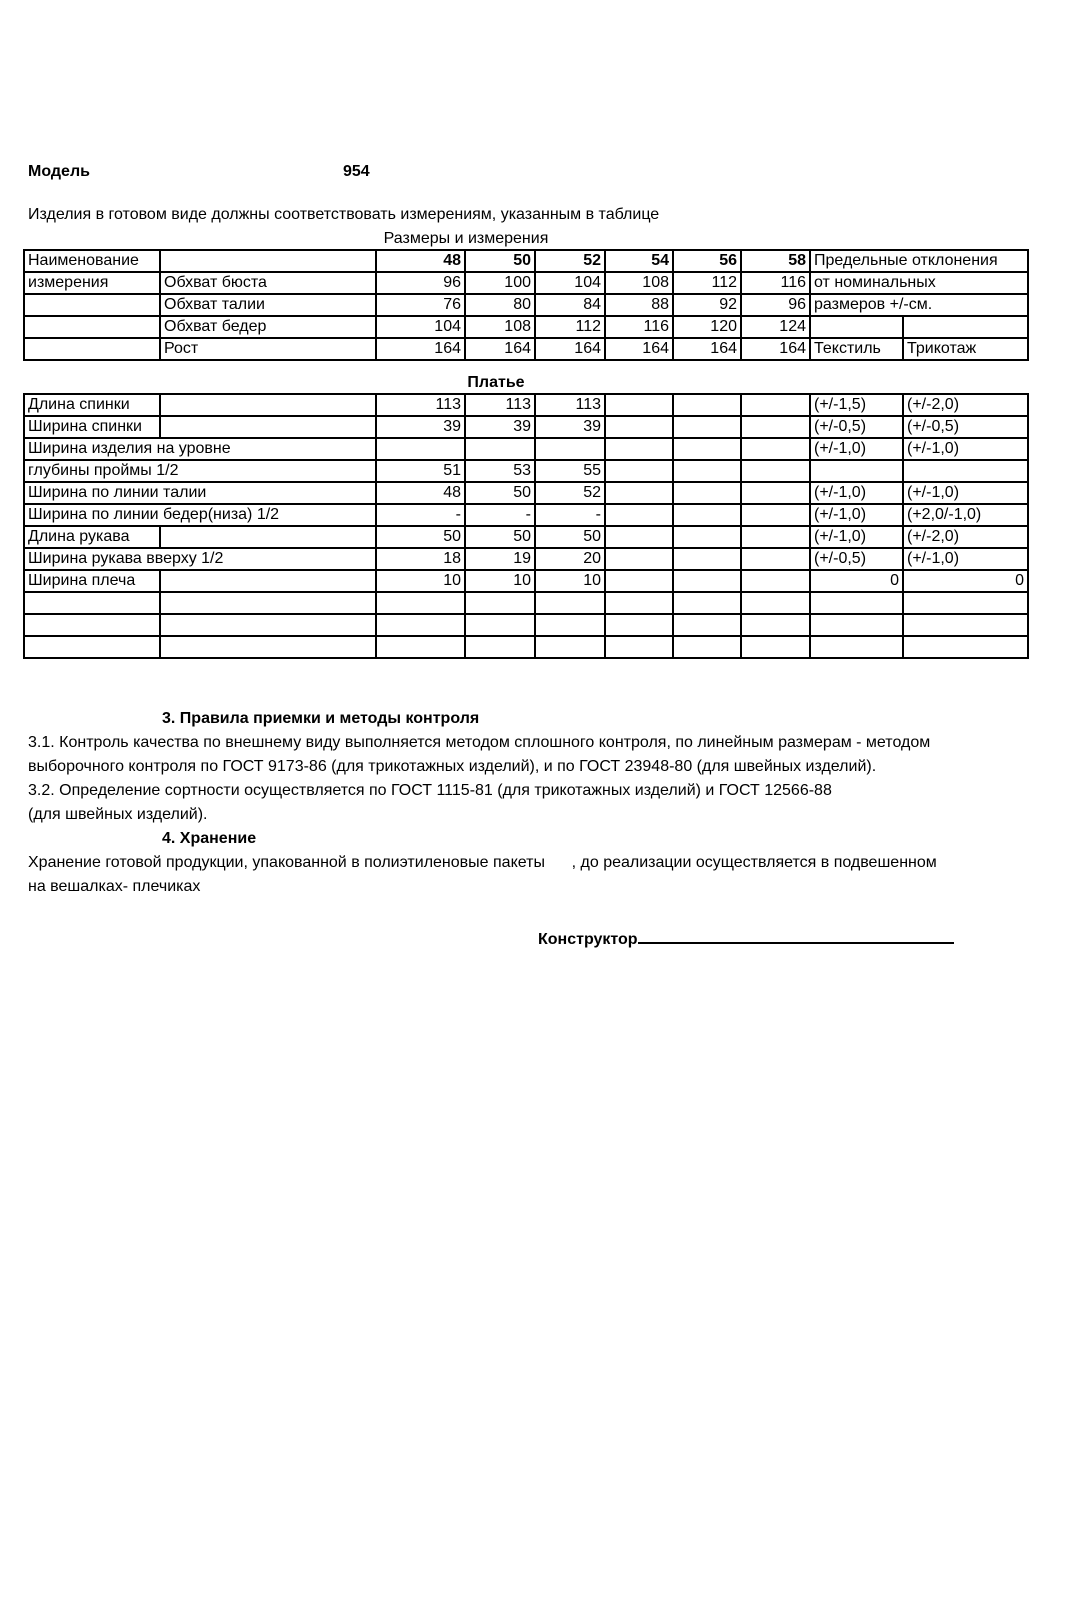  Describe the element at coordinates (420, 305) in the screenshot. I see `size-value-cell: 76` at that location.